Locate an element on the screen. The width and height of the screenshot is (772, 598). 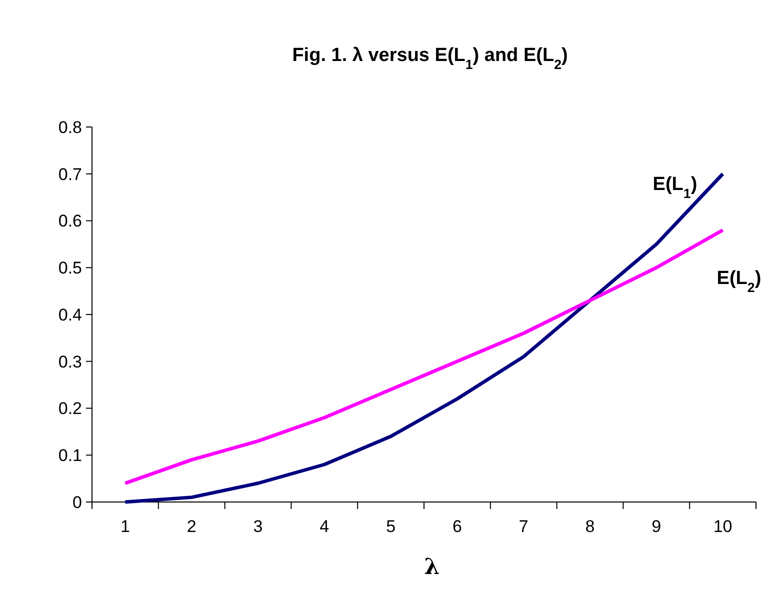
y-tick-label: 0.7 is located at coordinates (70, 174).